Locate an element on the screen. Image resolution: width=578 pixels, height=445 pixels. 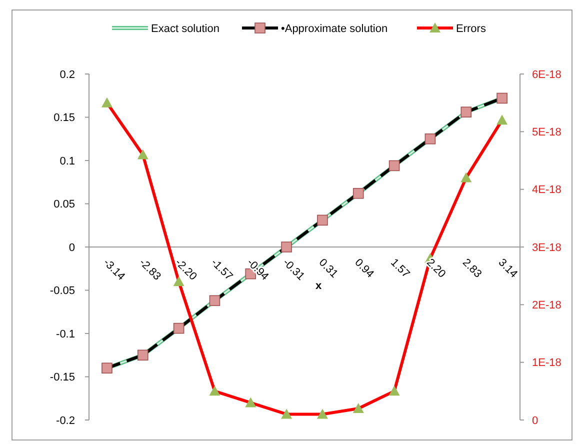
y-tick-label: -0.05 is located at coordinates (62, 291).